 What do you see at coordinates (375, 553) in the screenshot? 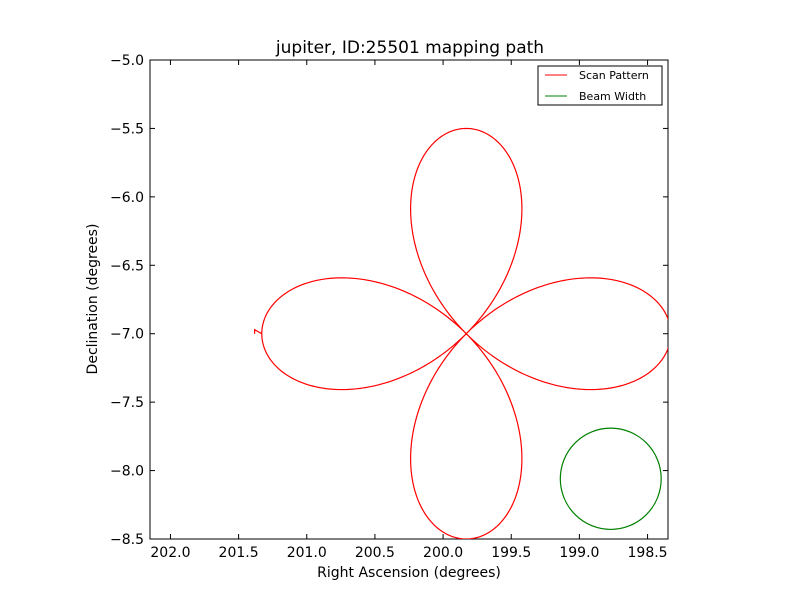
I see `x-tick-label: 200.5` at bounding box center [375, 553].